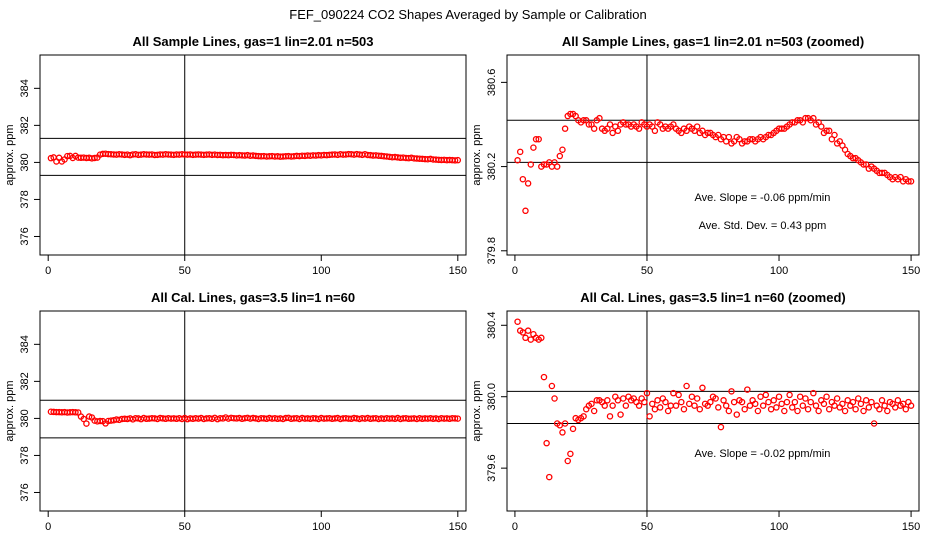  What do you see at coordinates (253, 297) in the screenshot?
I see `panel-title: All Cal. Lines, gas=3.5 lin=1 n=60` at bounding box center [253, 297].